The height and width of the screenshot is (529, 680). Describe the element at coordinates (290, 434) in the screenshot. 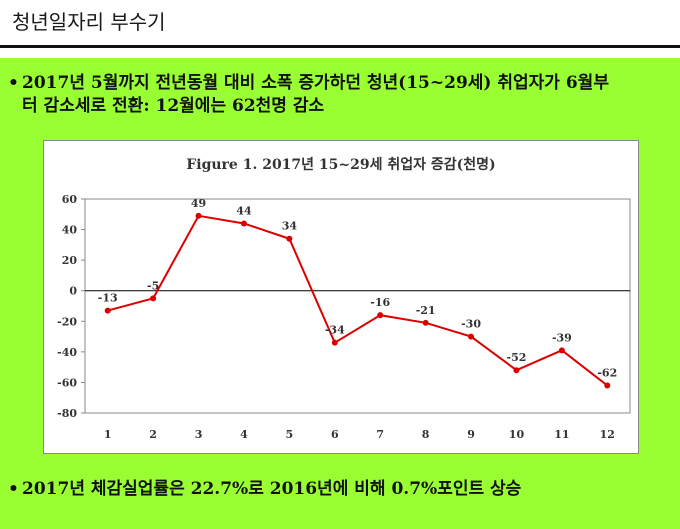

I see `x-tick-label: 5` at that location.